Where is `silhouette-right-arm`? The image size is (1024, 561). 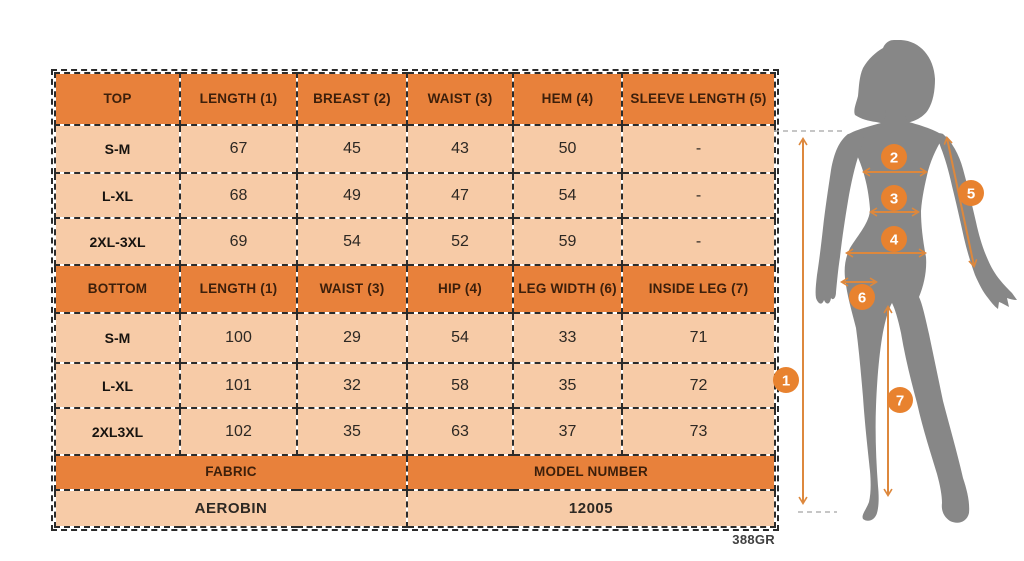 silhouette-right-arm is located at coordinates (976, 221).